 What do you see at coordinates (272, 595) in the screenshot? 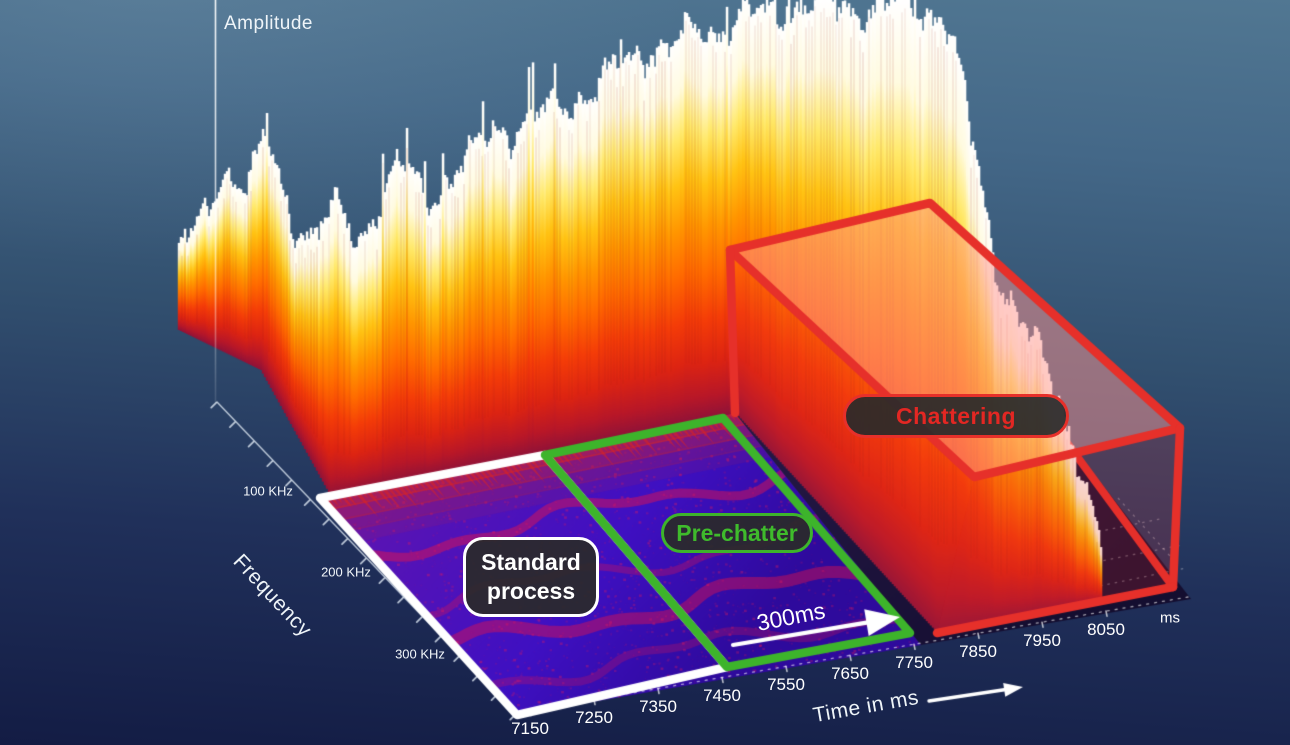
I see `frequency-axis-label: Frequency` at bounding box center [272, 595].